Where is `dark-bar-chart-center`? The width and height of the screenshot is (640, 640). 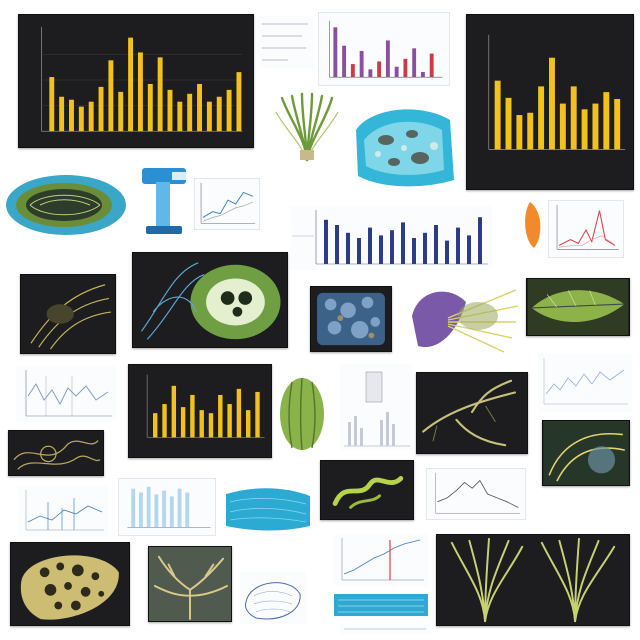
dark-bar-chart-center is located at coordinates (200, 411).